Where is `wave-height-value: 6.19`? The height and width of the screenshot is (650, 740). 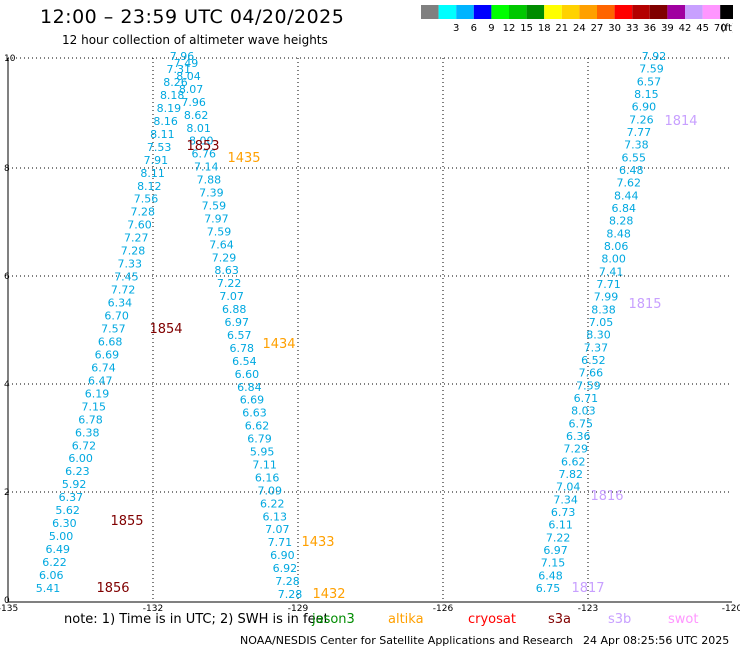
wave-height-value: 6.19 is located at coordinates (97, 393).